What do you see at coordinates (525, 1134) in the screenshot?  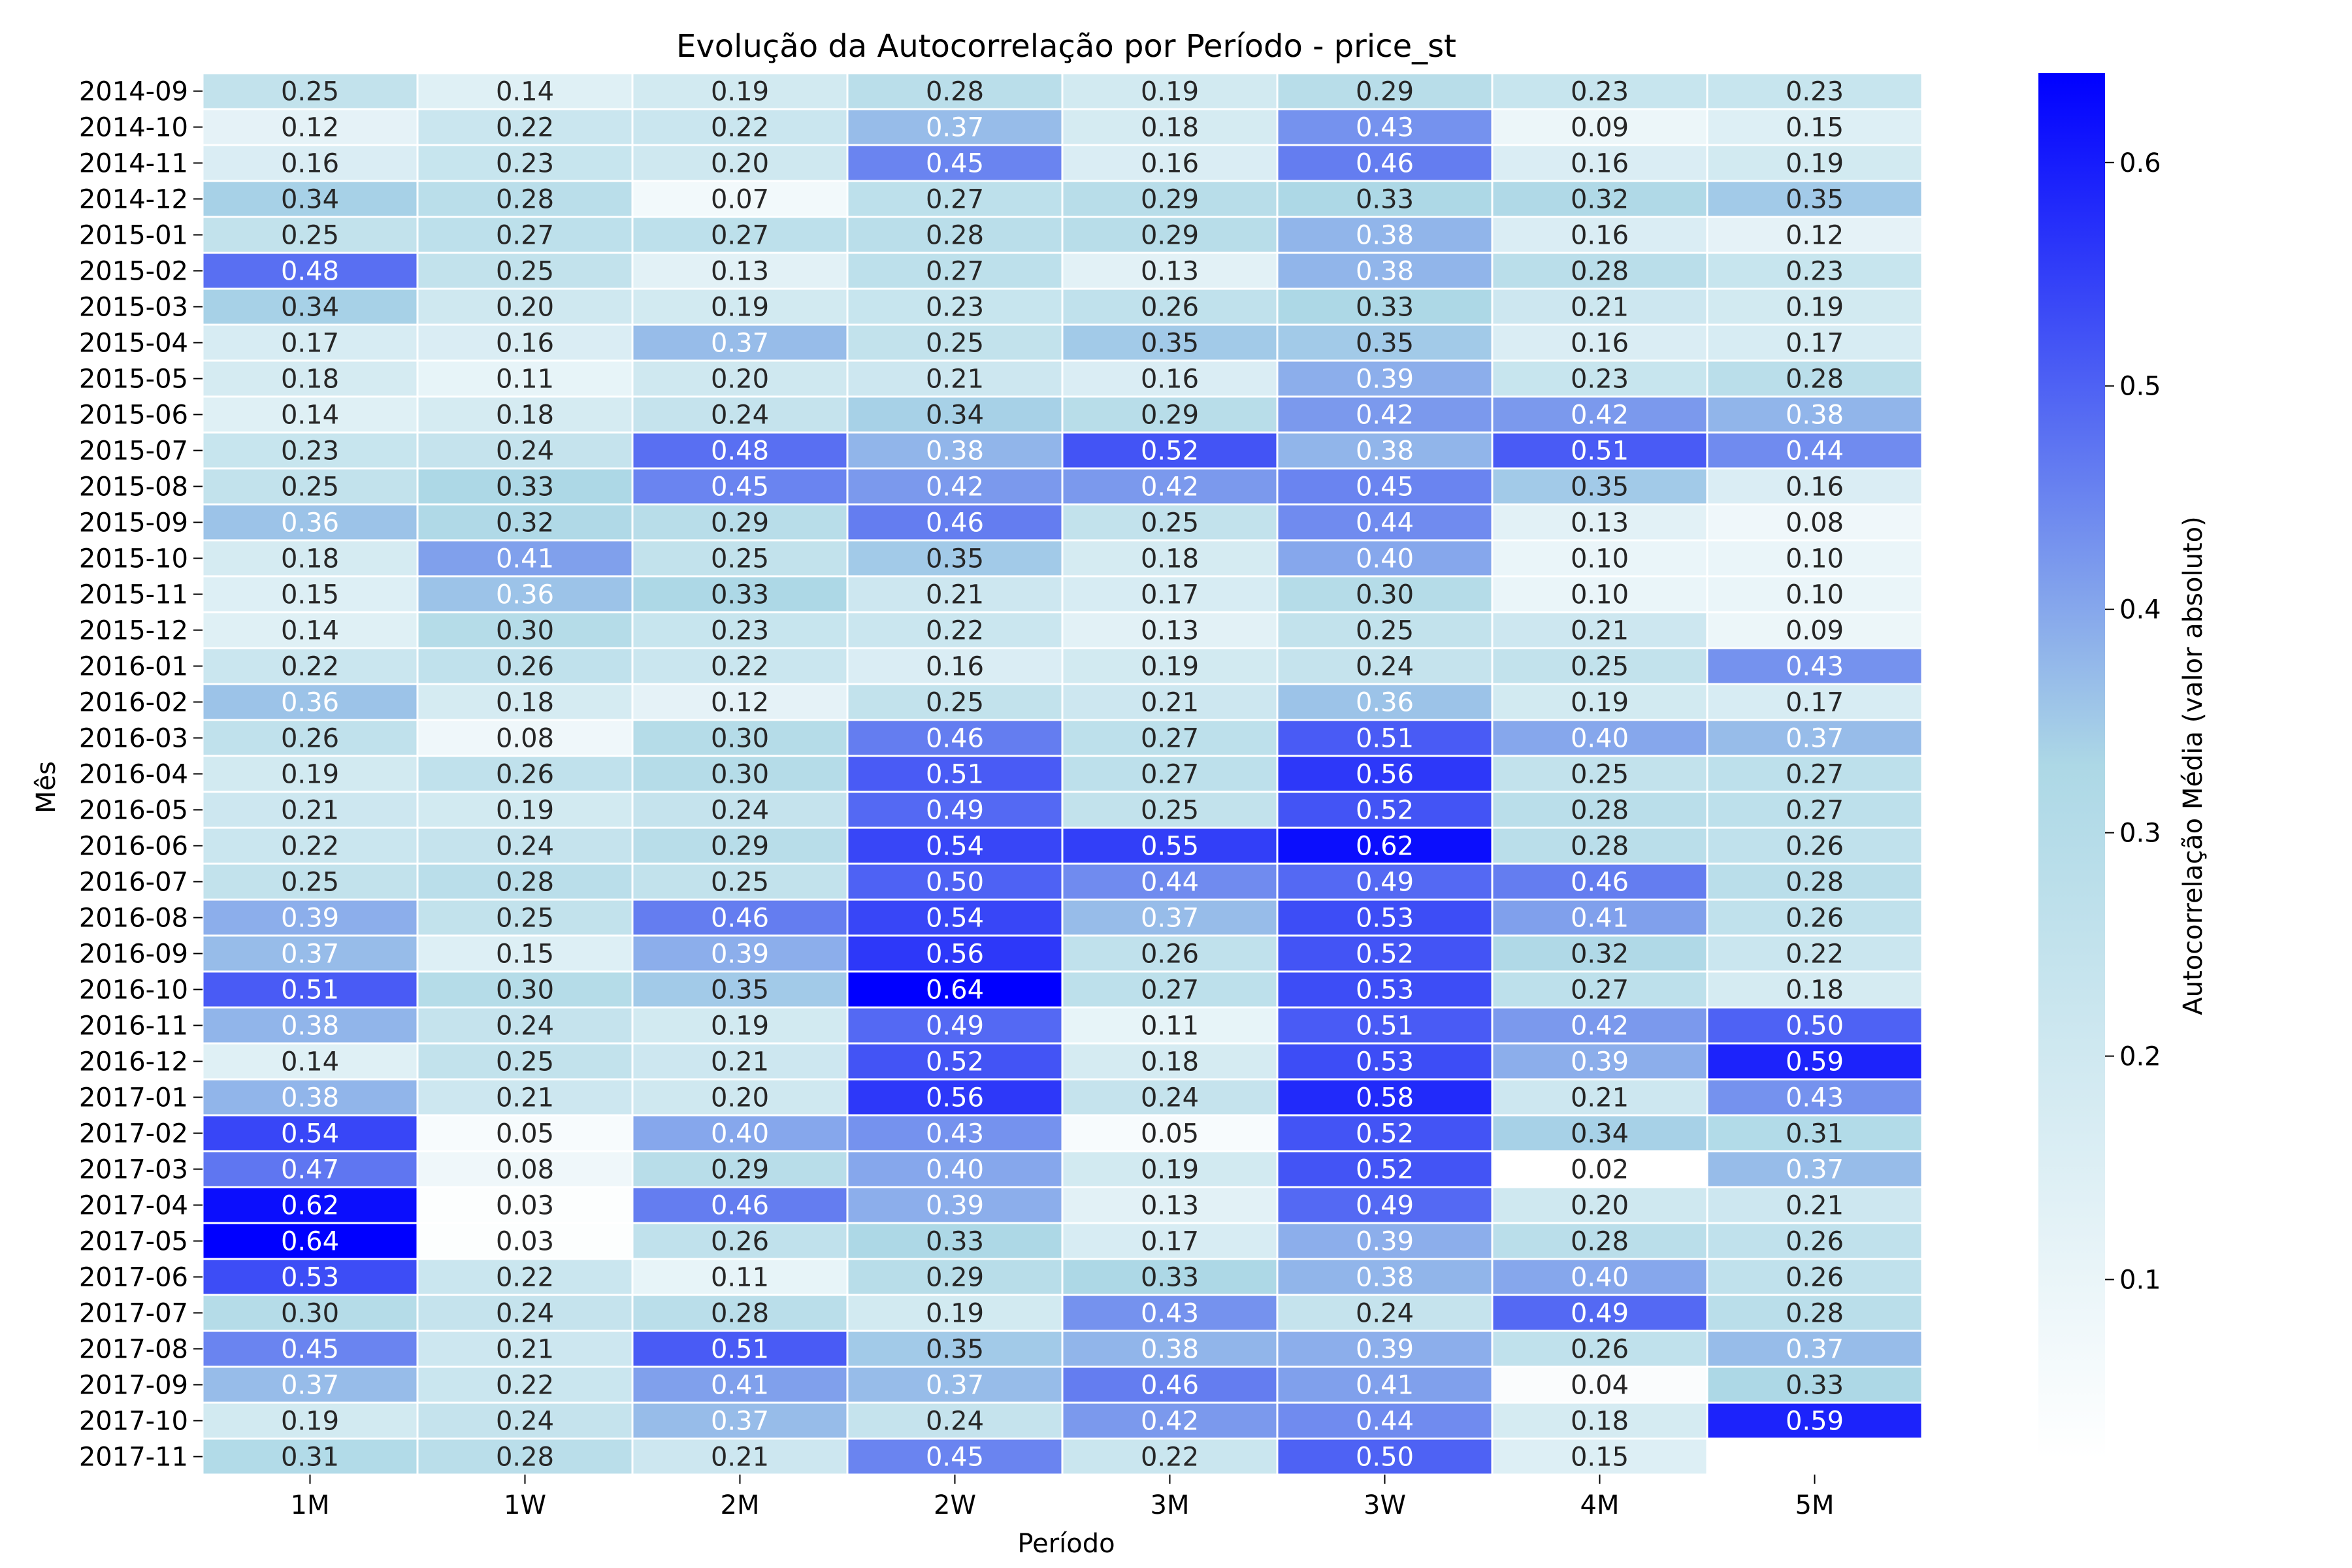 I see `cell-value-label: 0.05` at bounding box center [525, 1134].